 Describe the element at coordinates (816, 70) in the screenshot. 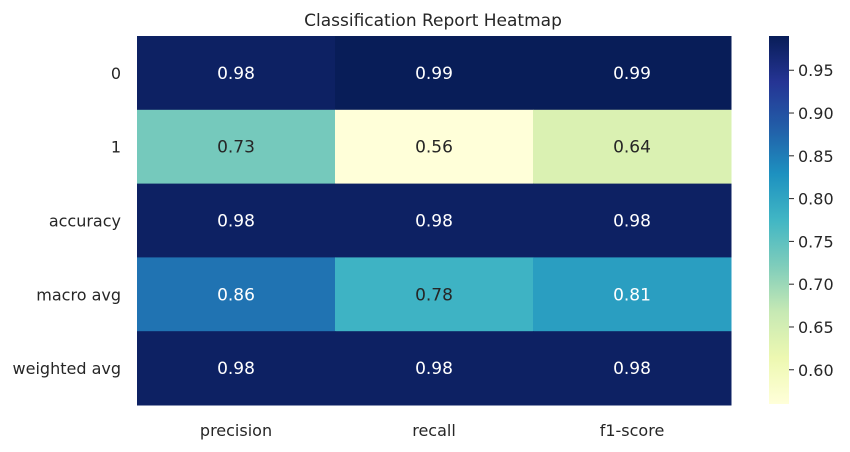

I see `colorbar-tick-label: 0.95` at that location.